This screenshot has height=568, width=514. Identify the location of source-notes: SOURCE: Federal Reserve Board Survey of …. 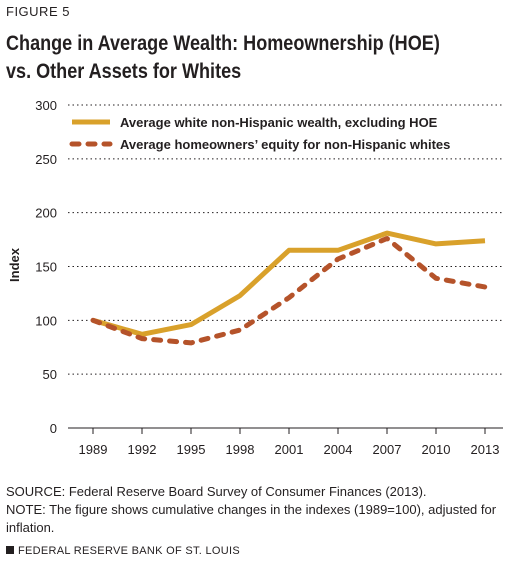
(256, 510).